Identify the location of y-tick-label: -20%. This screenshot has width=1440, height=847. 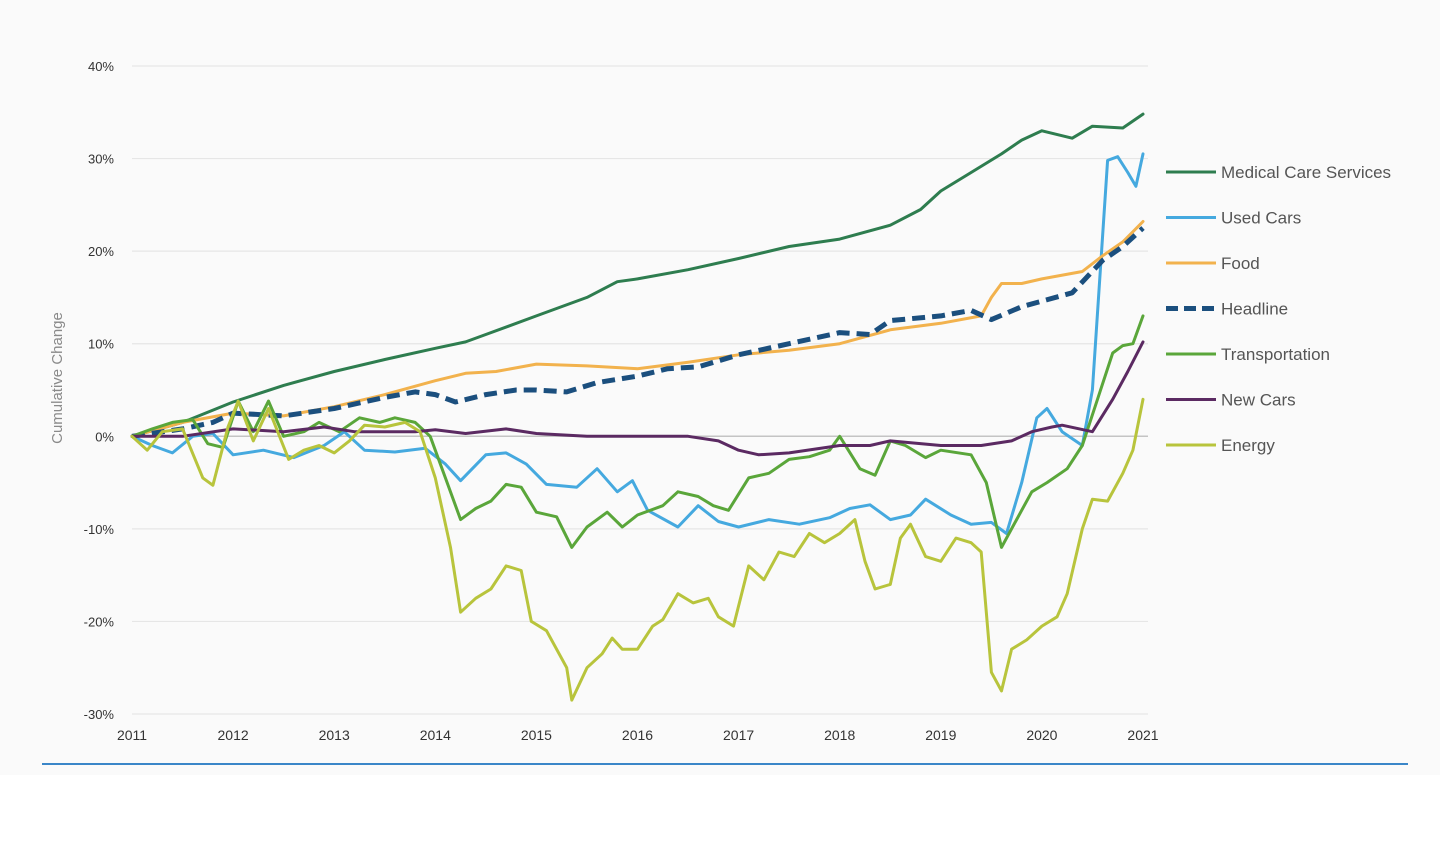
(99, 621).